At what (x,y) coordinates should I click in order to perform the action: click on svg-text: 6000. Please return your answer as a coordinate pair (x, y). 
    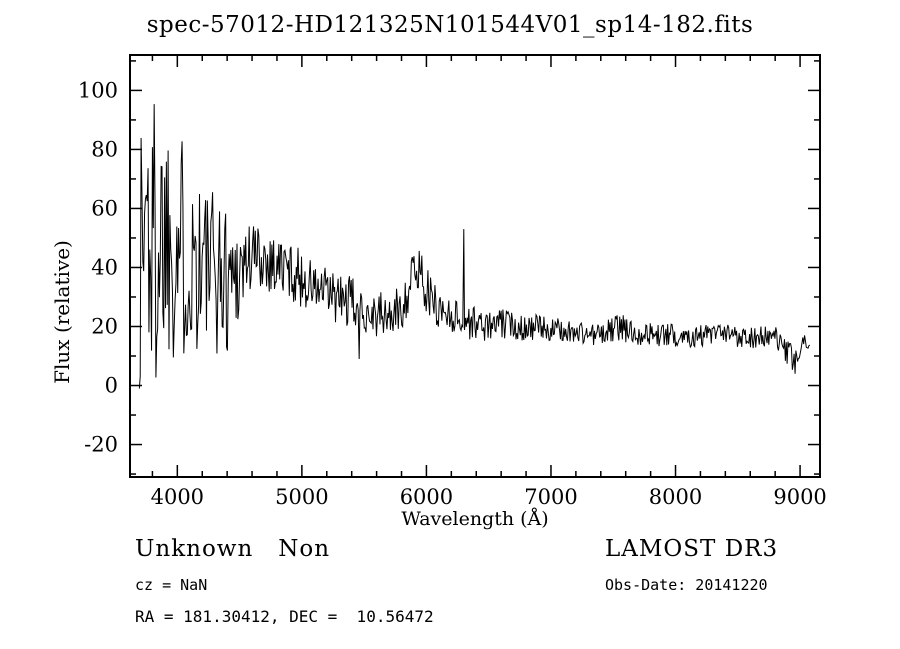
    Looking at the image, I should click on (426, 497).